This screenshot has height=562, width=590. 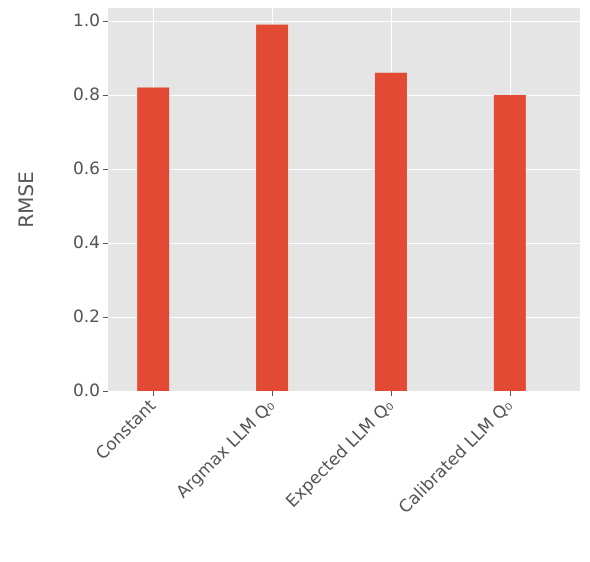 What do you see at coordinates (86, 20) in the screenshot?
I see `y-tick-label: 1.0` at bounding box center [86, 20].